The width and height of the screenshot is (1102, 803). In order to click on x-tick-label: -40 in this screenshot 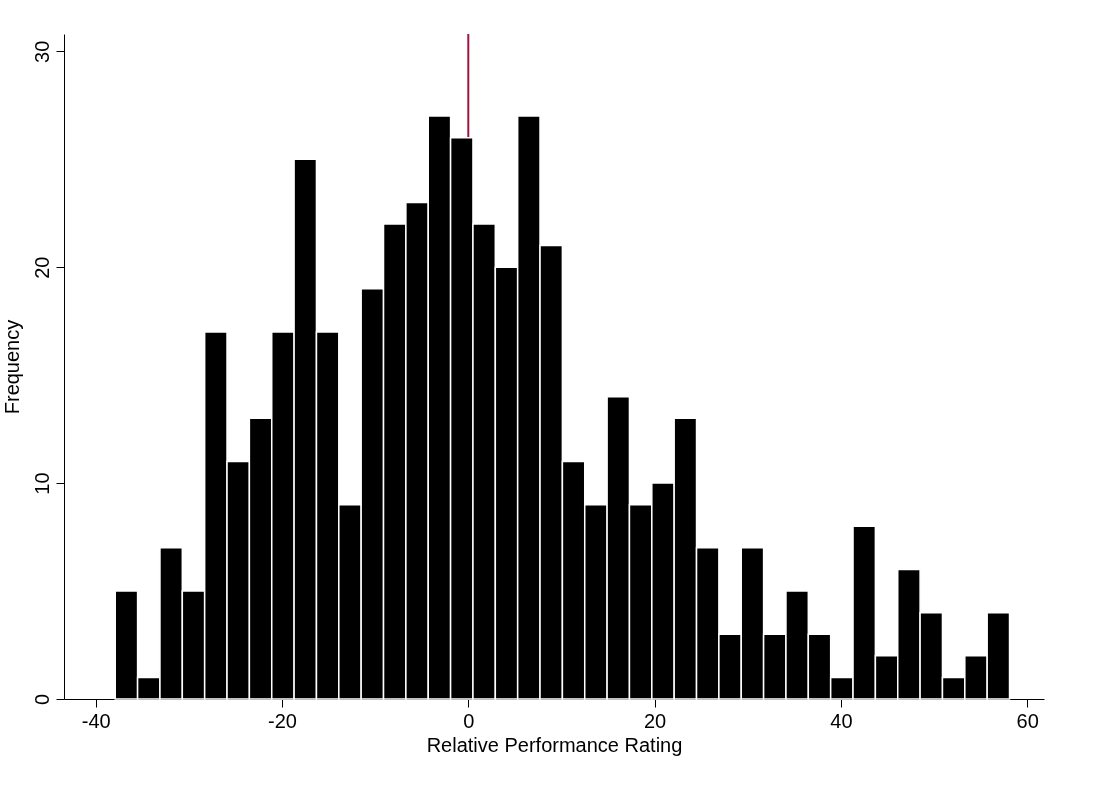, I will do `click(96, 720)`.